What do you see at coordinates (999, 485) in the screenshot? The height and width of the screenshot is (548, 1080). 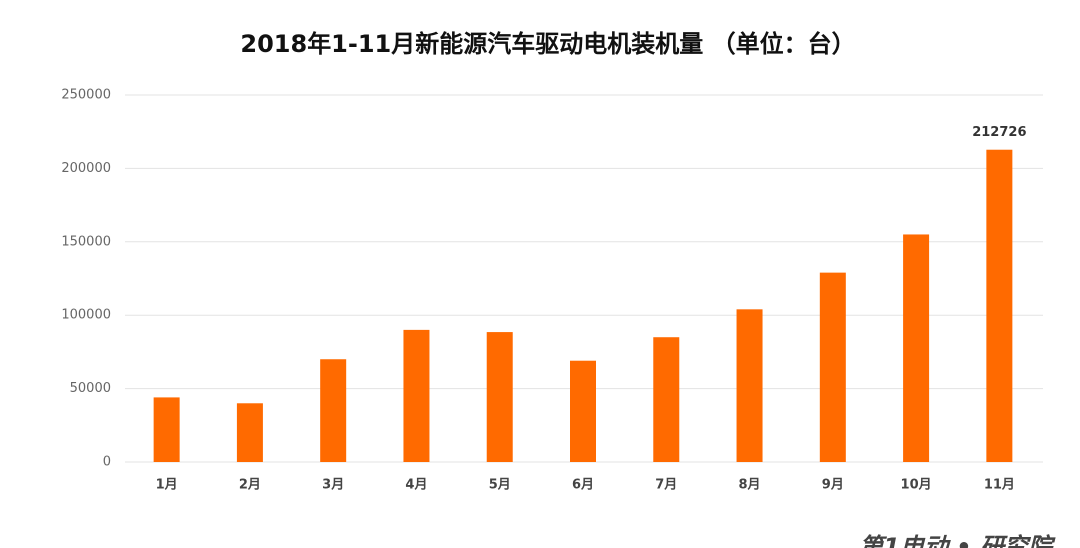 I see `x-tick-label: 11月` at bounding box center [999, 485].